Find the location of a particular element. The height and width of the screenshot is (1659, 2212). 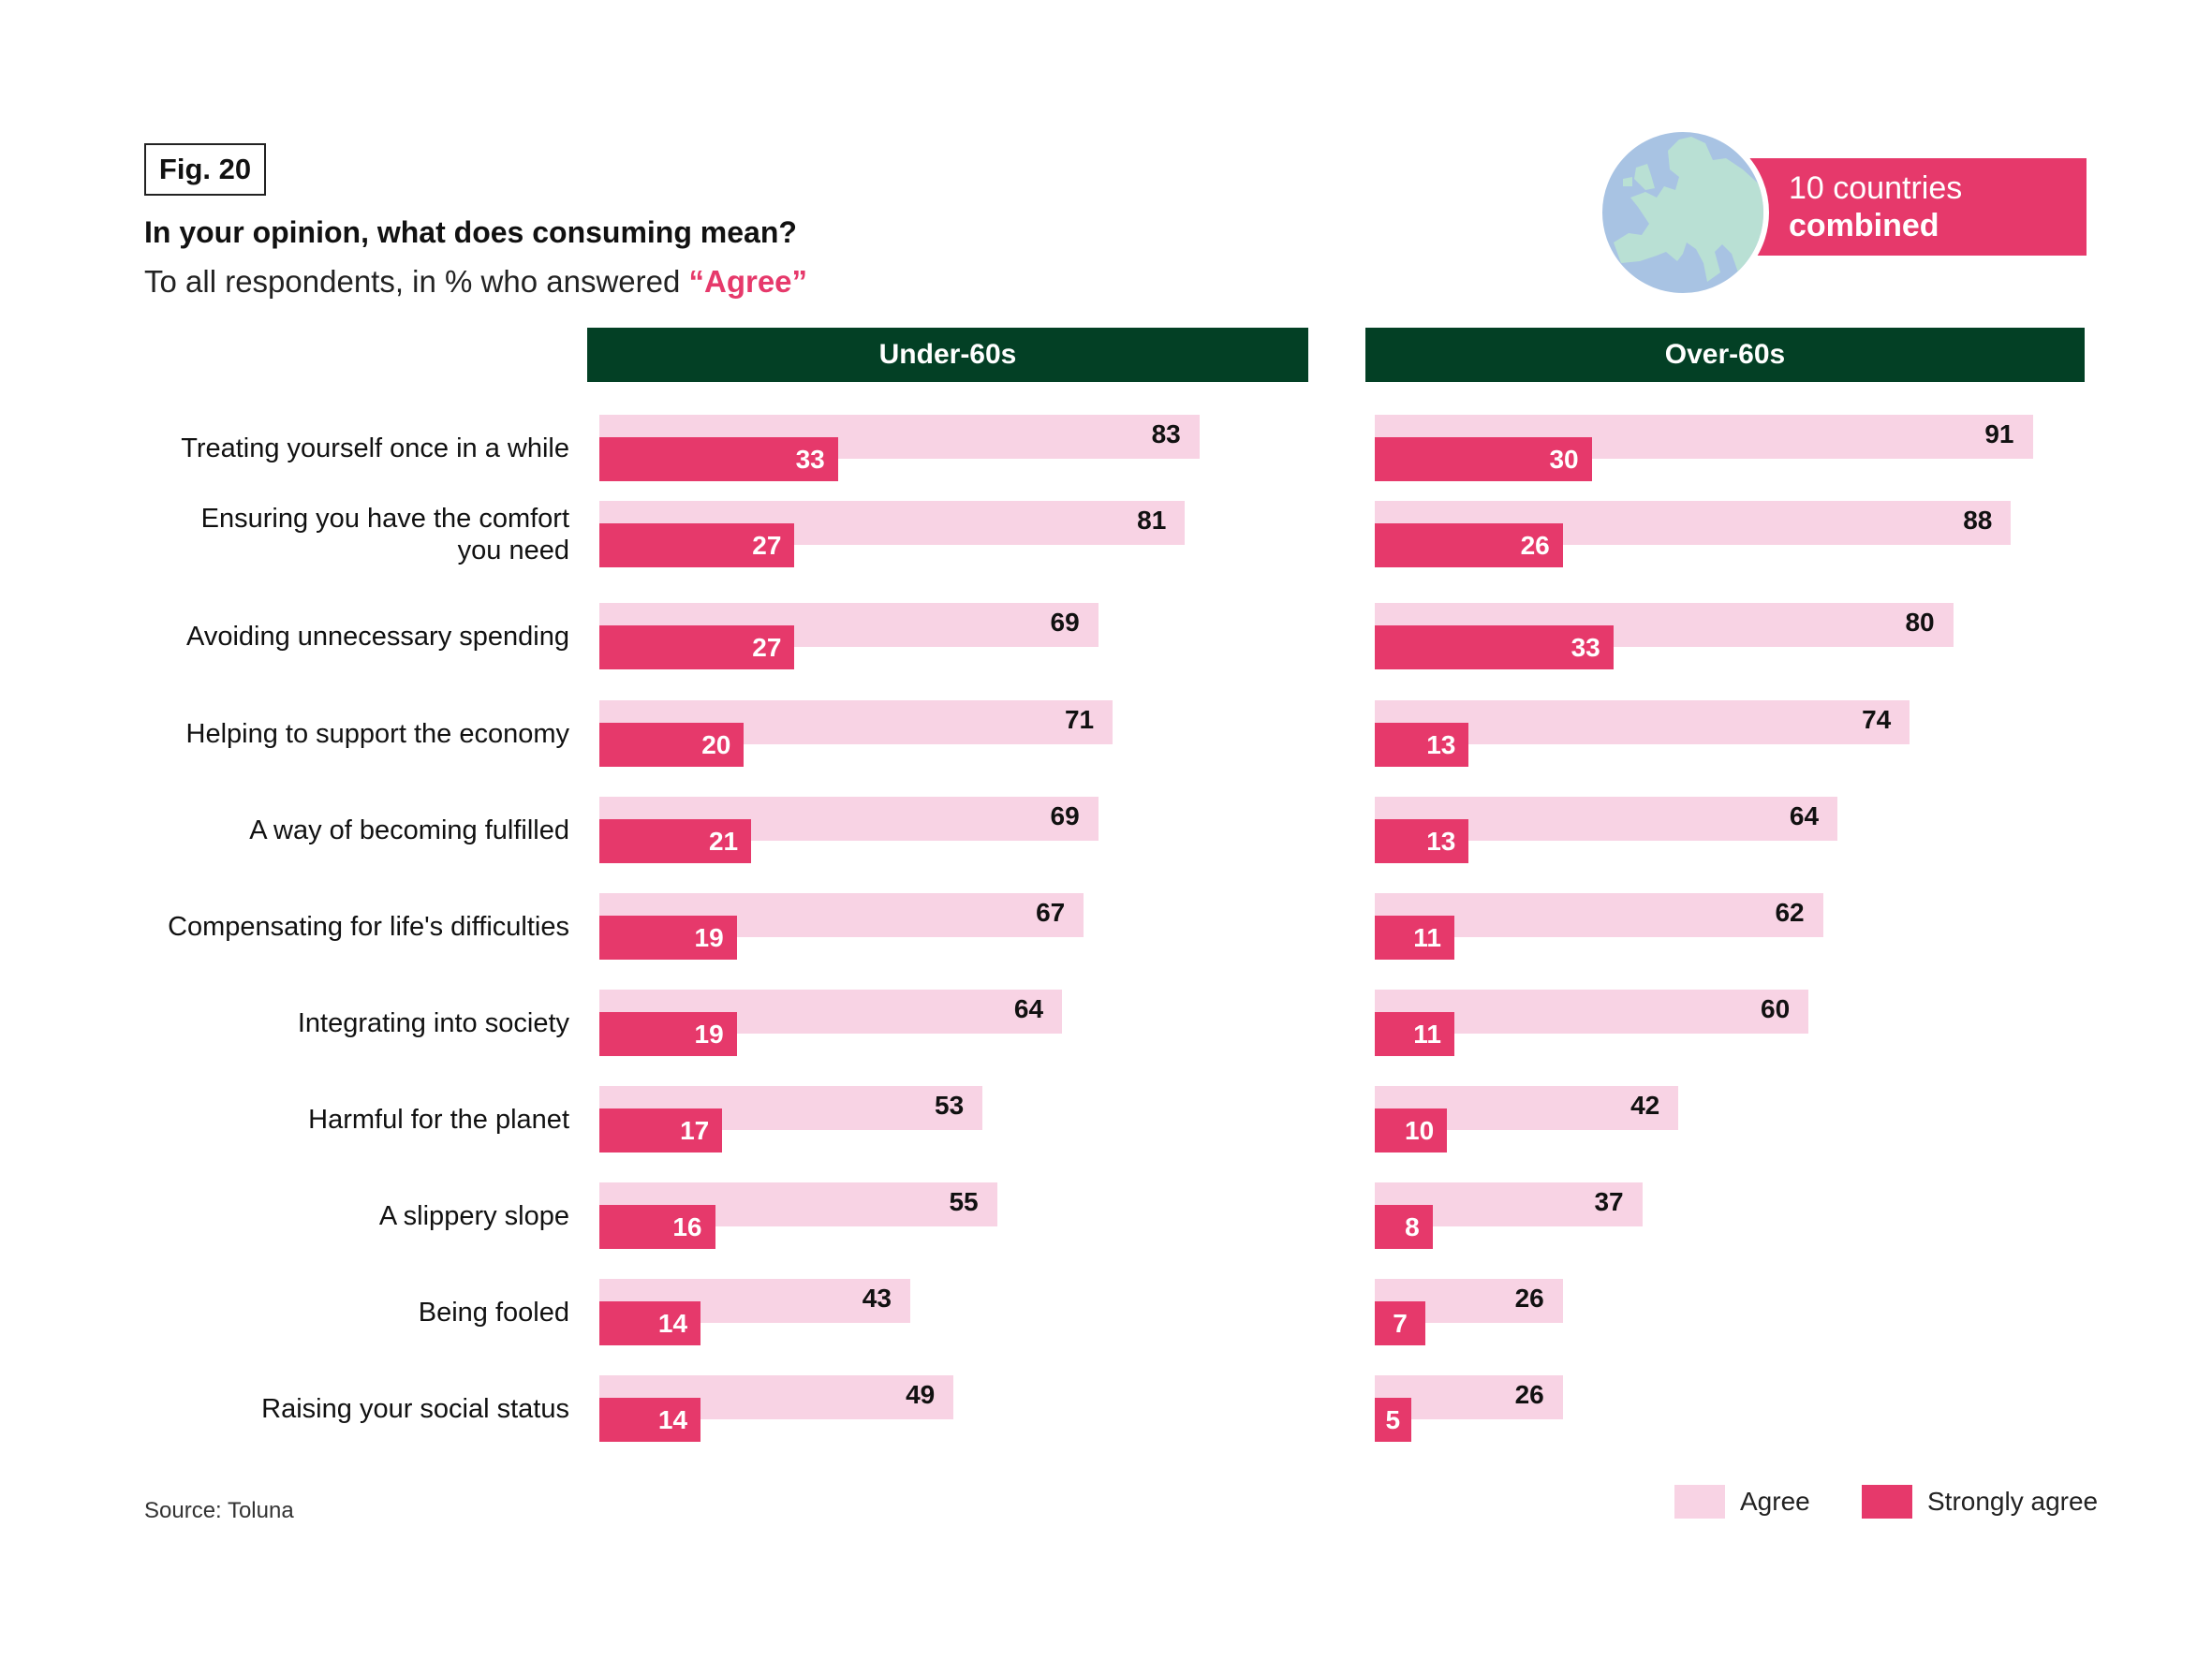

value-label-agree: 81 is located at coordinates (1152, 520).